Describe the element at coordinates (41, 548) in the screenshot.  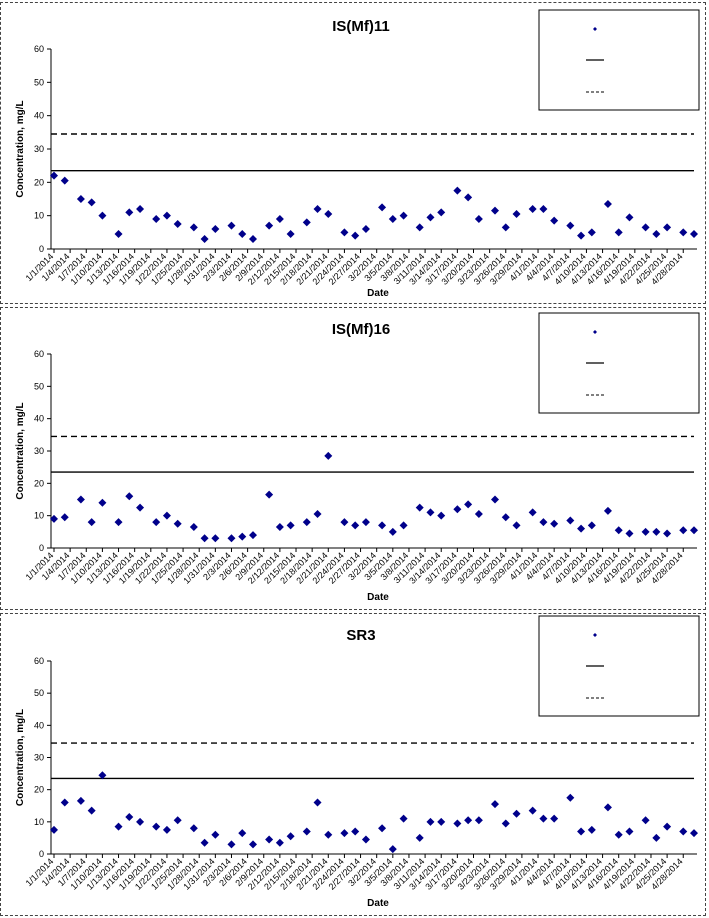
I see `y-tick-label: 0` at that location.